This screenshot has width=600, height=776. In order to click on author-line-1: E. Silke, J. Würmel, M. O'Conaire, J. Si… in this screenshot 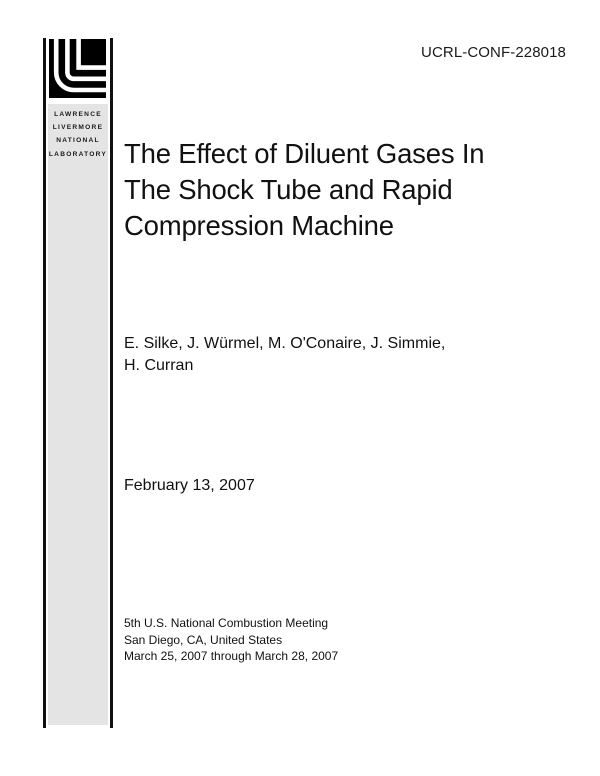, I will do `click(285, 343)`.